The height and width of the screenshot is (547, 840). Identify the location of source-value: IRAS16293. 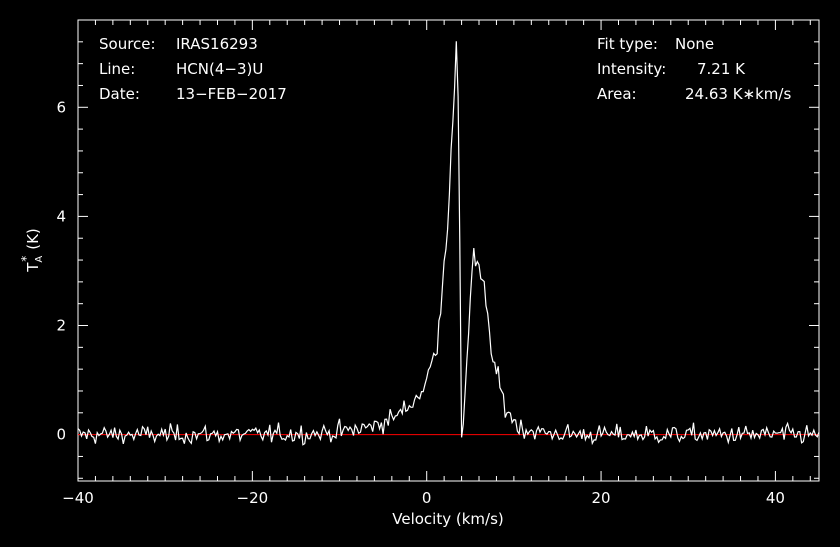
(217, 44).